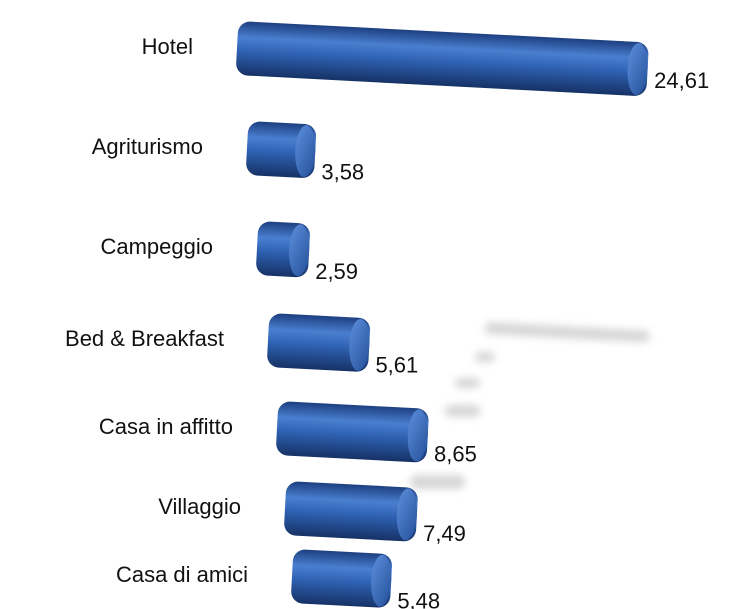 Image resolution: width=756 pixels, height=609 pixels. Describe the element at coordinates (444, 533) in the screenshot. I see `data-label: 7,49` at that location.